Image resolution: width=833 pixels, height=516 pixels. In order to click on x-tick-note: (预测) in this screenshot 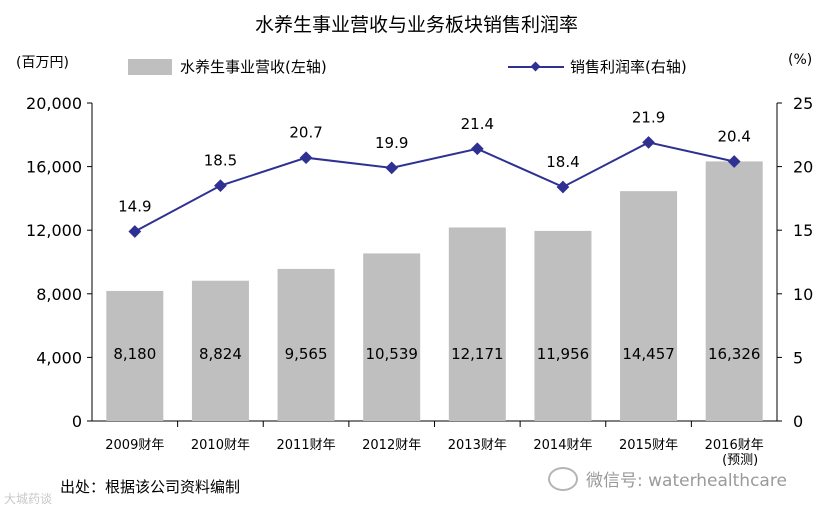, I will do `click(740, 460)`.